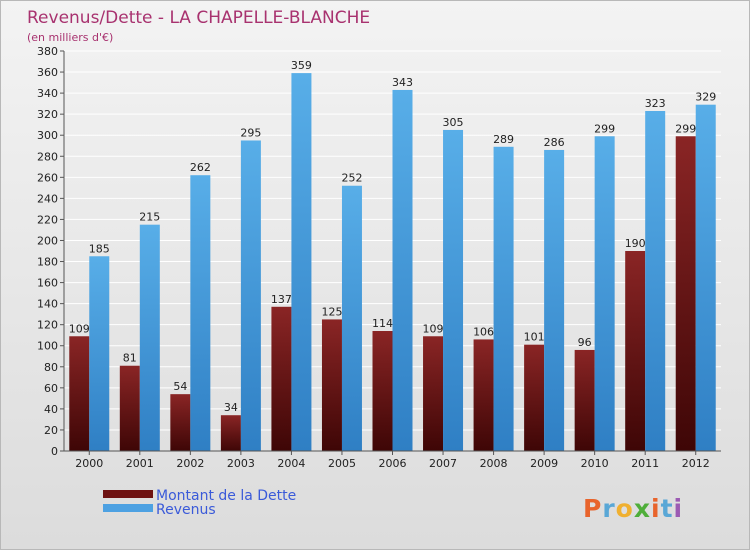  What do you see at coordinates (494, 463) in the screenshot?
I see `x-tick-label: 2008` at bounding box center [494, 463].